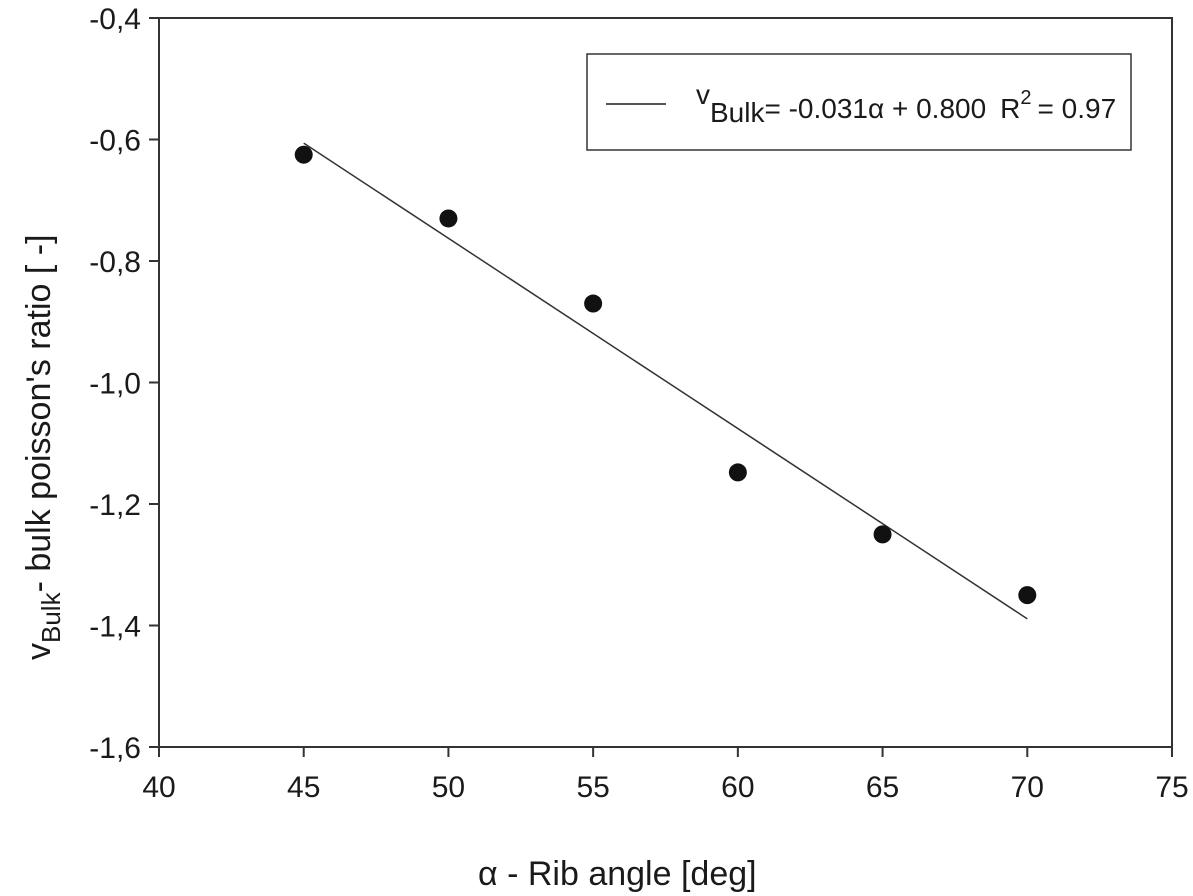 The width and height of the screenshot is (1193, 896). Describe the element at coordinates (1025, 98) in the screenshot. I see `legend-r-sup: 2` at that location.